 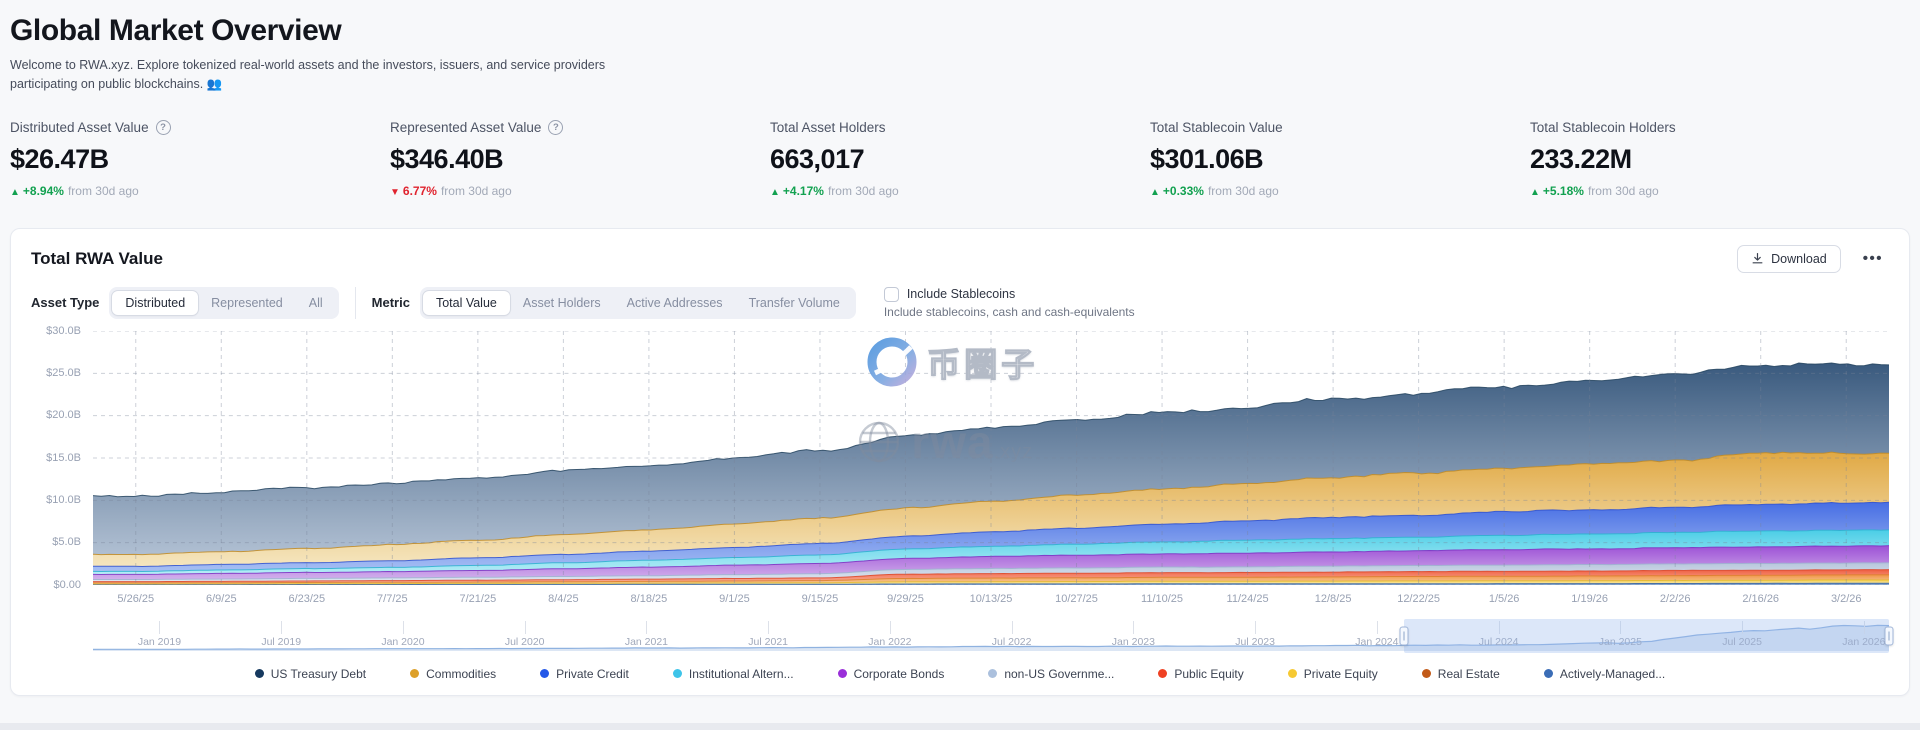 I want to click on legend-item-public-equity: Public Equity, so click(x=1201, y=674).